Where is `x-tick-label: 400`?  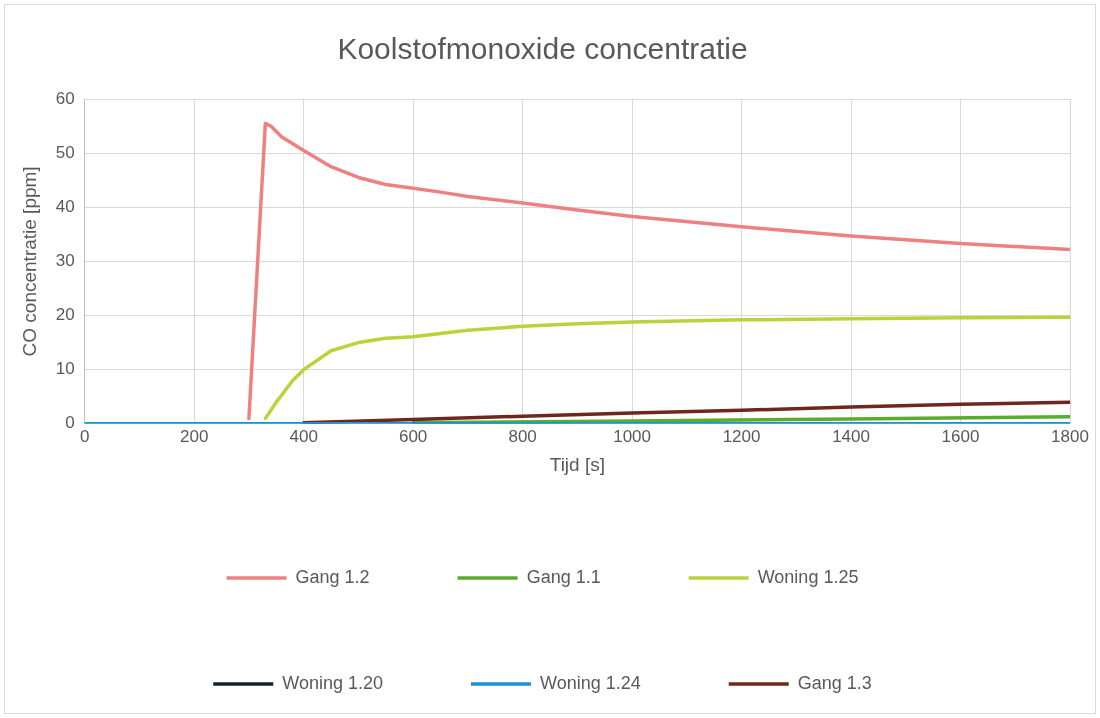
x-tick-label: 400 is located at coordinates (303, 436).